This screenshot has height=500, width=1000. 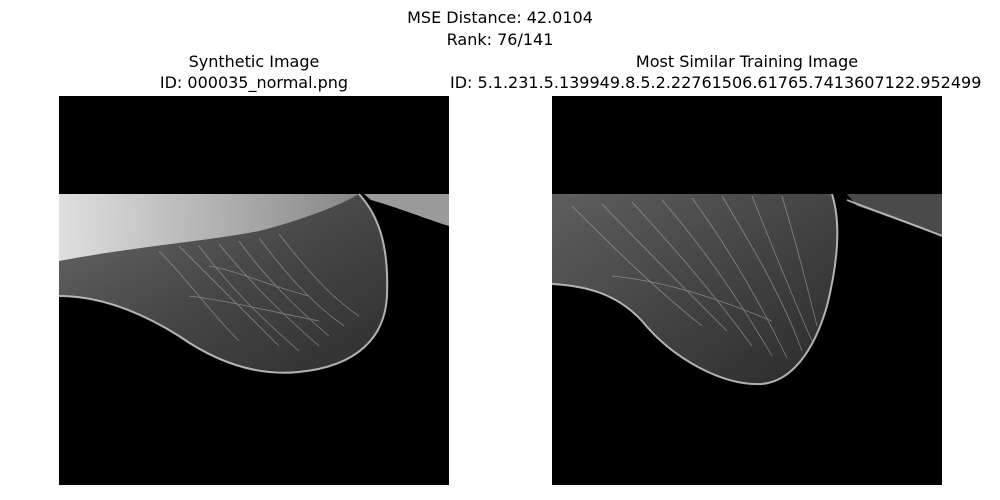 I want to click on left-panel-id: ID: 000035_normal.png, so click(x=254, y=82).